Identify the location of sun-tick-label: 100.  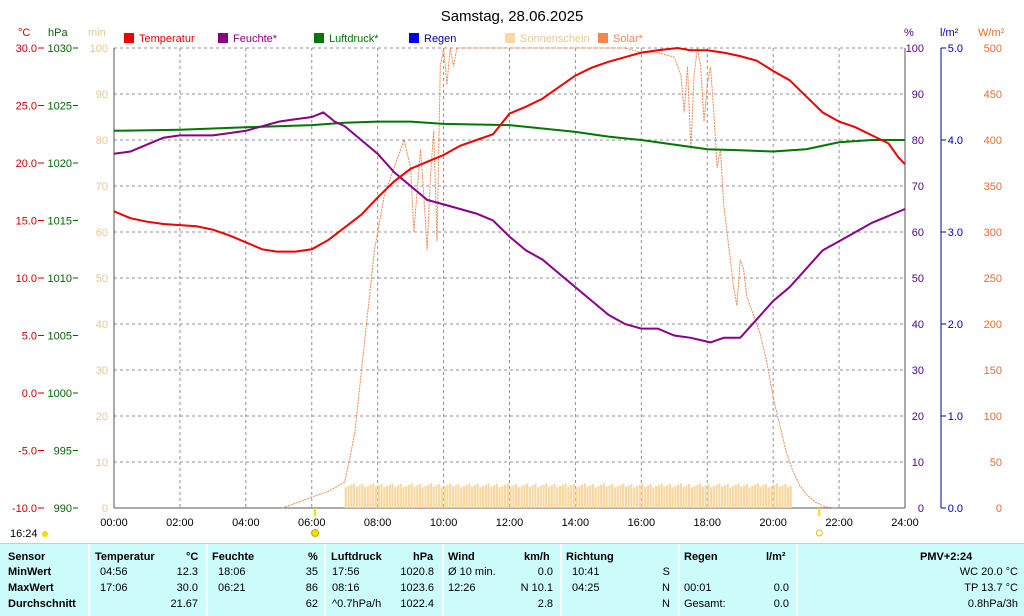
(99, 49).